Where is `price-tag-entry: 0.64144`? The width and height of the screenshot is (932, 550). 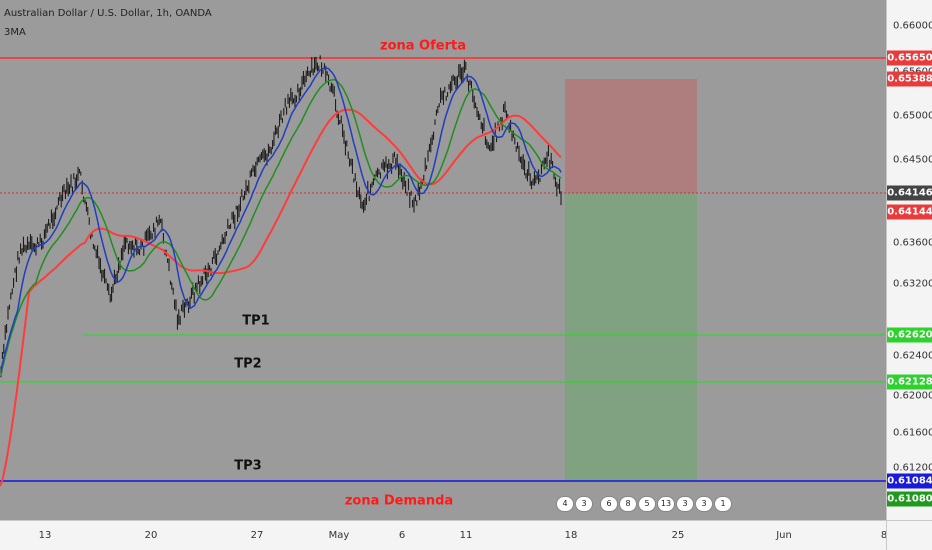
price-tag-entry: 0.64144 is located at coordinates (909, 212).